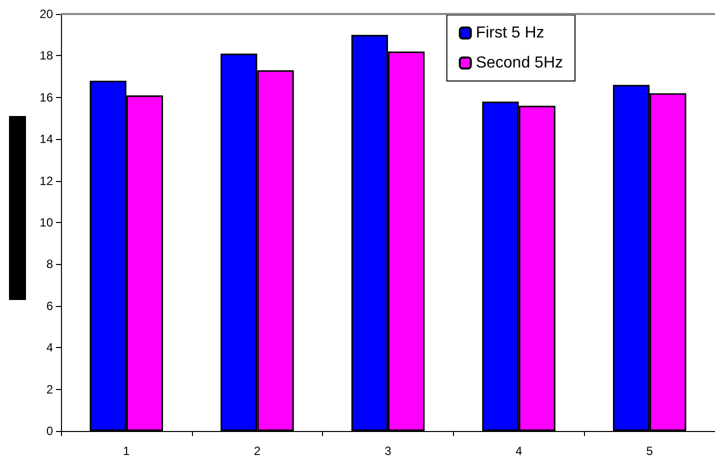 This screenshot has height=461, width=715. I want to click on x-tick-label: 3, so click(388, 451).